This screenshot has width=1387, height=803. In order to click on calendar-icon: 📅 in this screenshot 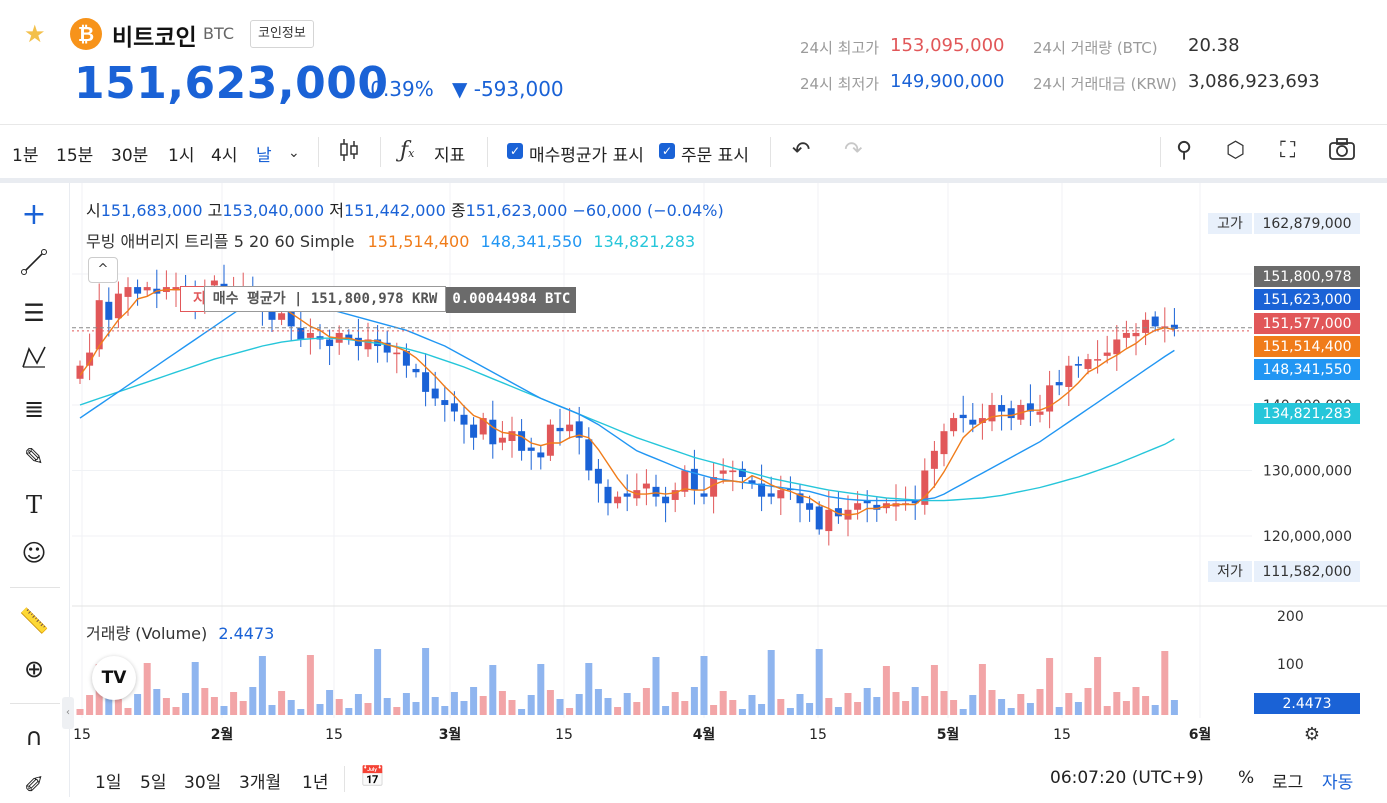, I will do `click(372, 776)`.